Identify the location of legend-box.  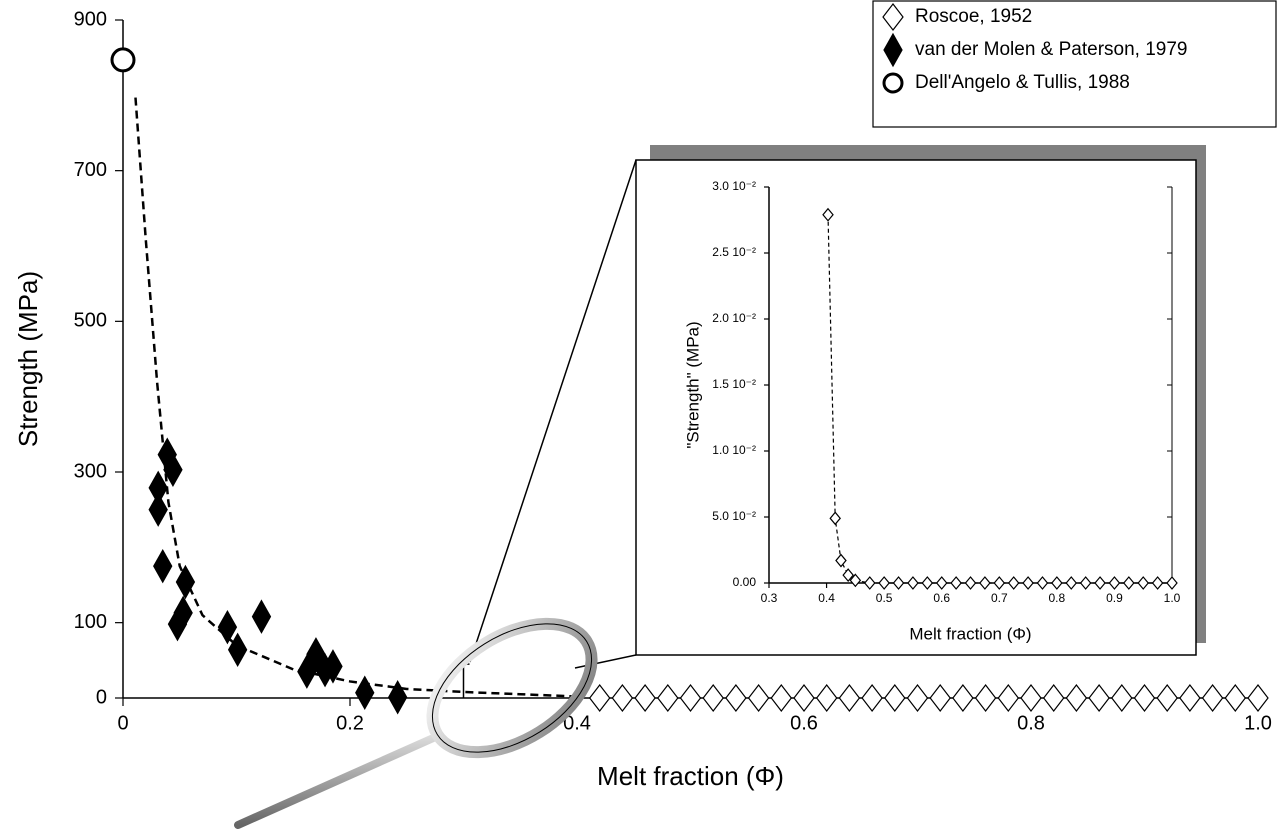
(1074, 64).